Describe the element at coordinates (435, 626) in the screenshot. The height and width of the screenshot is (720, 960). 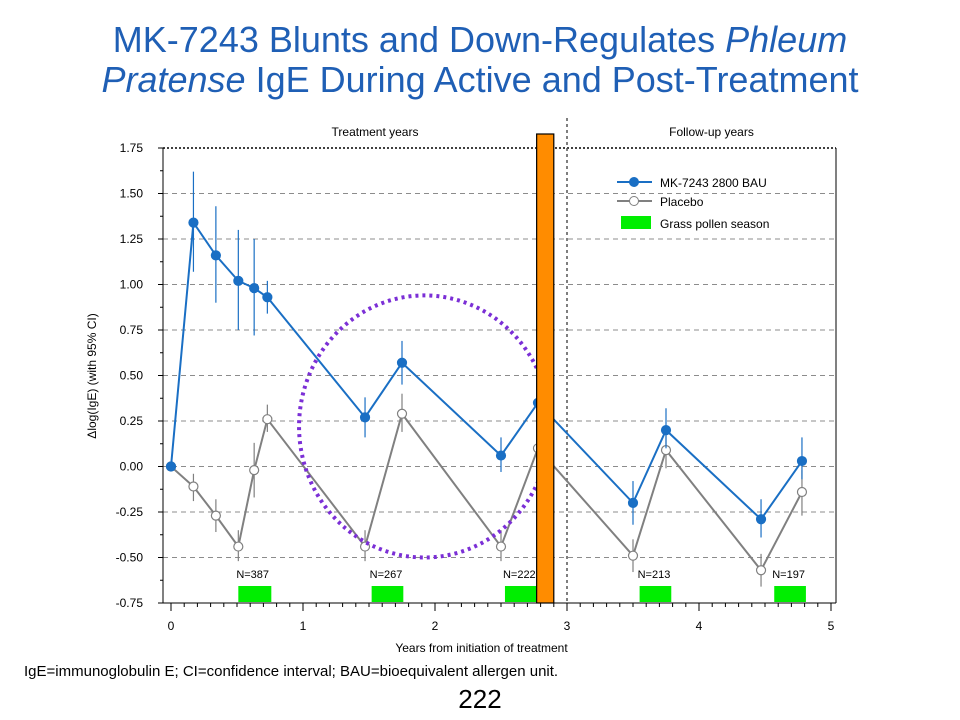
I see `x-tick-label: 2` at that location.